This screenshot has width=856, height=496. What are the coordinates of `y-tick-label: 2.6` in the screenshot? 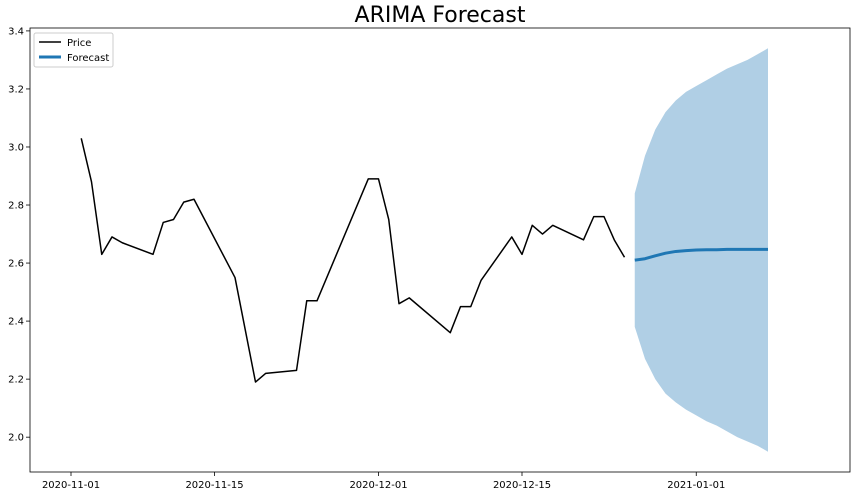 It's located at (16, 264).